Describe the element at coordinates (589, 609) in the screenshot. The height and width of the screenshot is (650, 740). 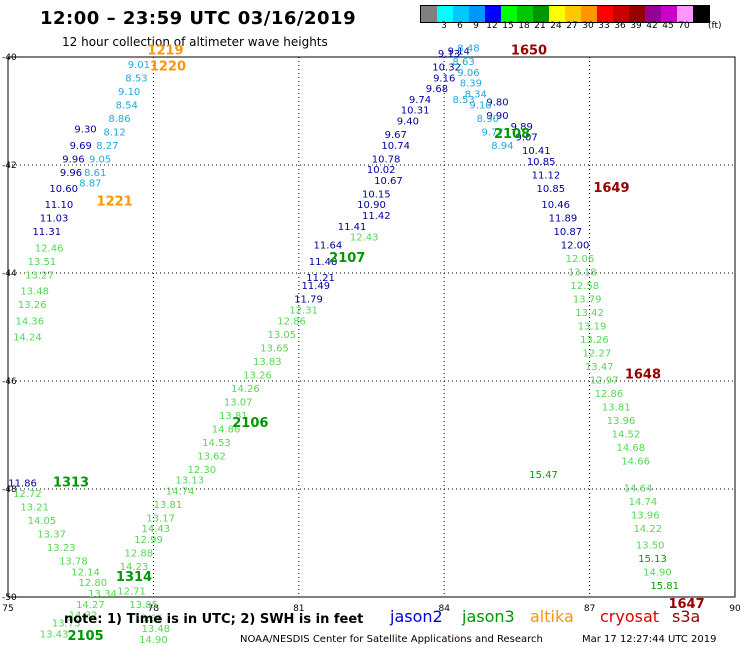
I see `x-tick-label: 87` at that location.